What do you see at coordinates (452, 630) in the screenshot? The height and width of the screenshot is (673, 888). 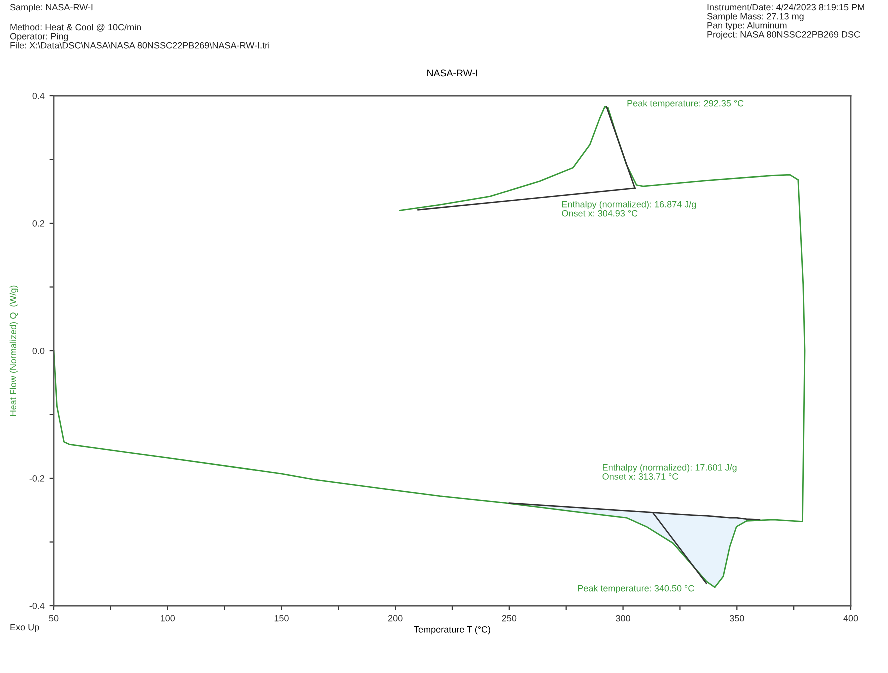 I see `x-axis-title: Temperature T (°C)` at bounding box center [452, 630].